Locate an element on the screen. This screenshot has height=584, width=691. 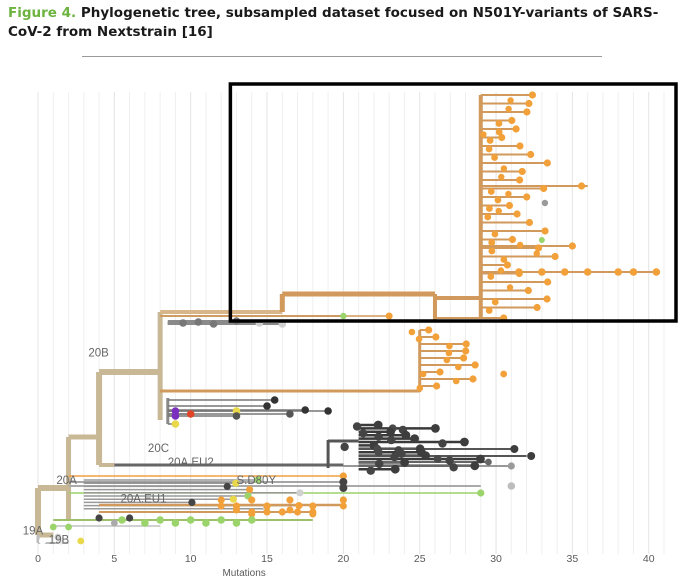
clade-label: 20A.EU2 is located at coordinates (191, 463).